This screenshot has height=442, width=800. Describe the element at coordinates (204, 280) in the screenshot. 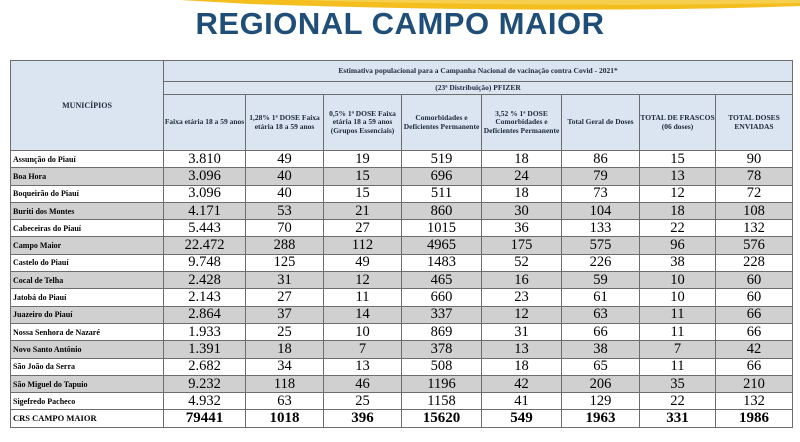

I see `table-cell: 2.428` at that location.